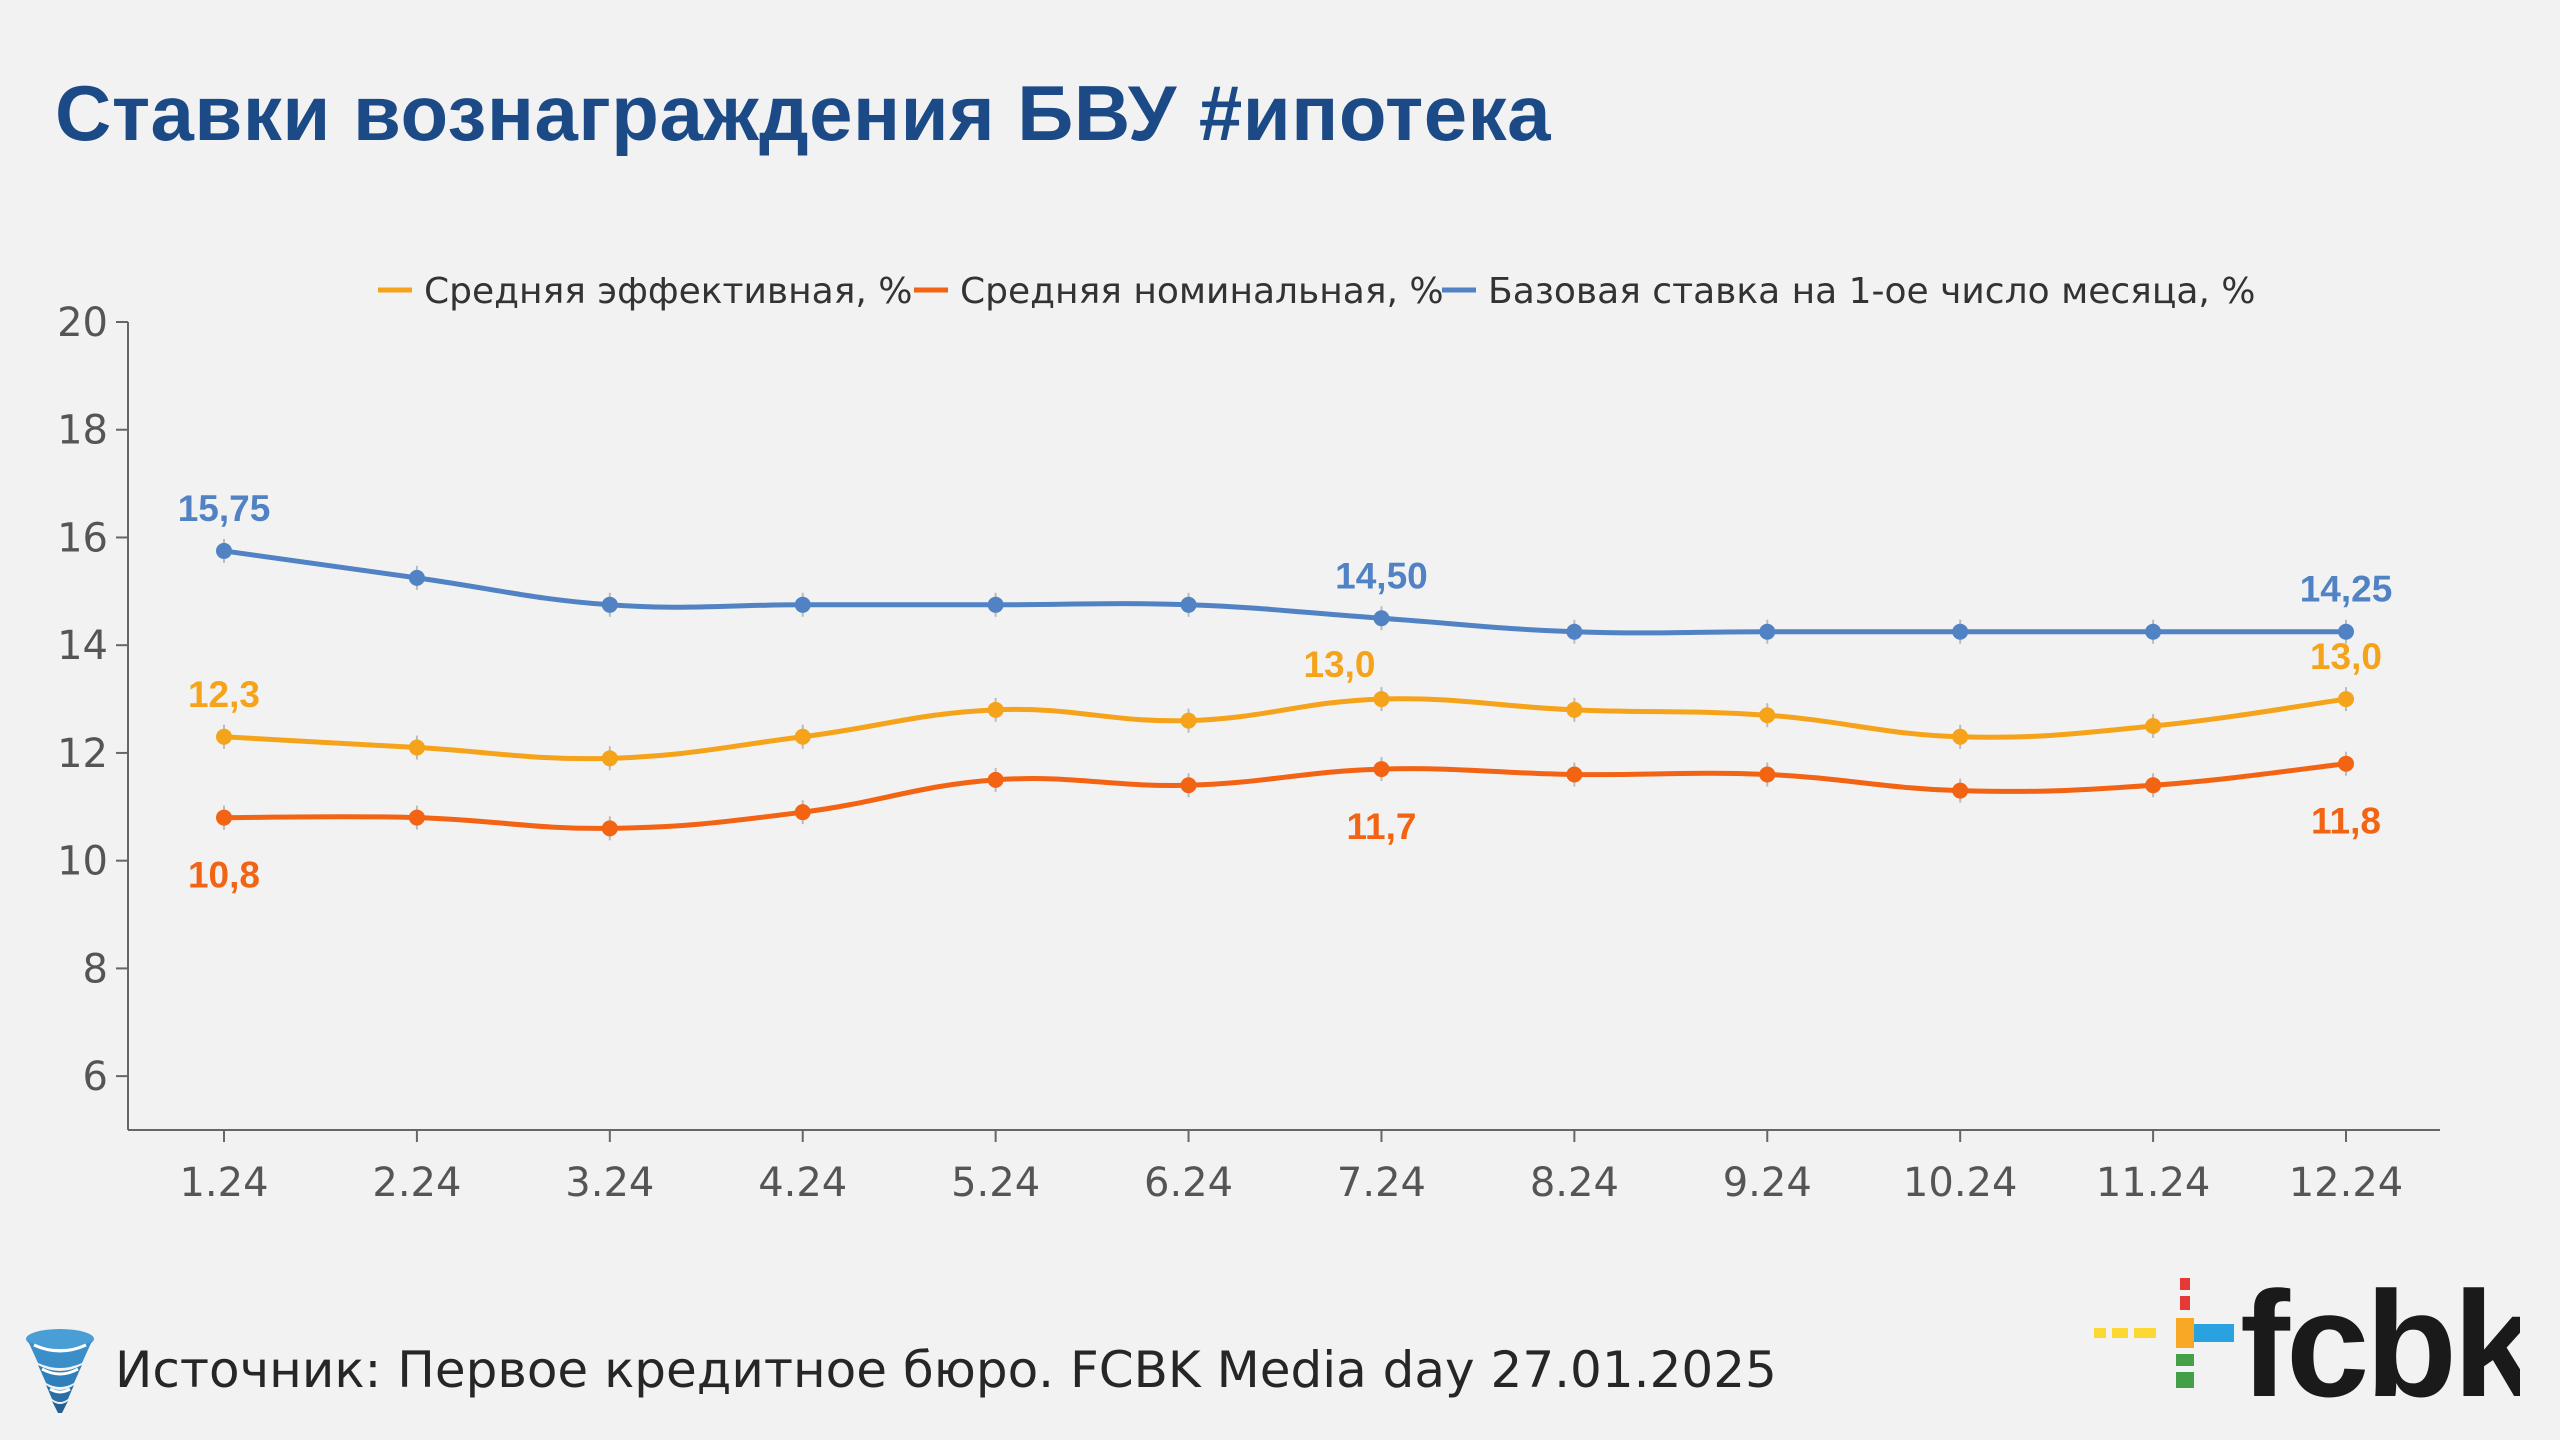  I want to click on page-title: Ставки вознаграждения БВУ #ипотека, so click(803, 113).